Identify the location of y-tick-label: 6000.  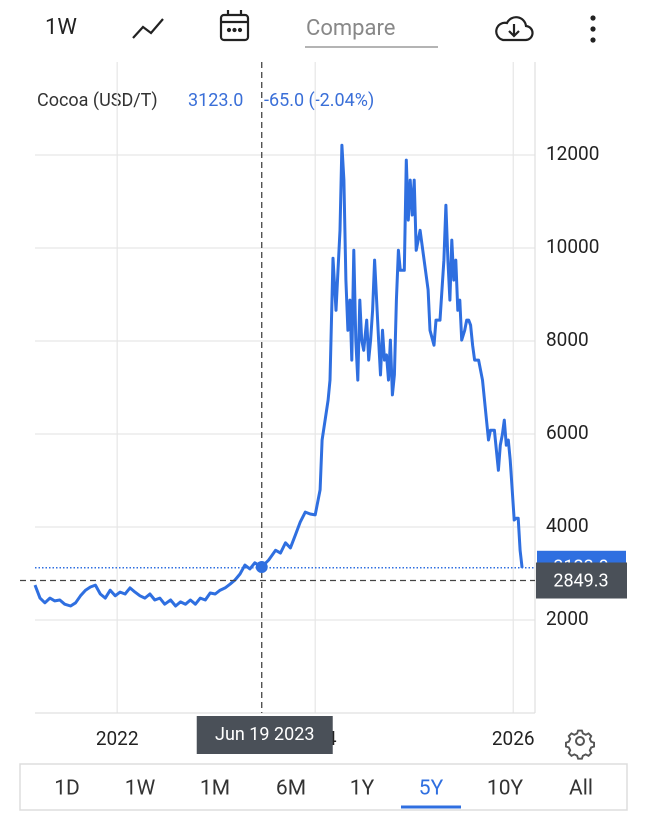
(567, 432).